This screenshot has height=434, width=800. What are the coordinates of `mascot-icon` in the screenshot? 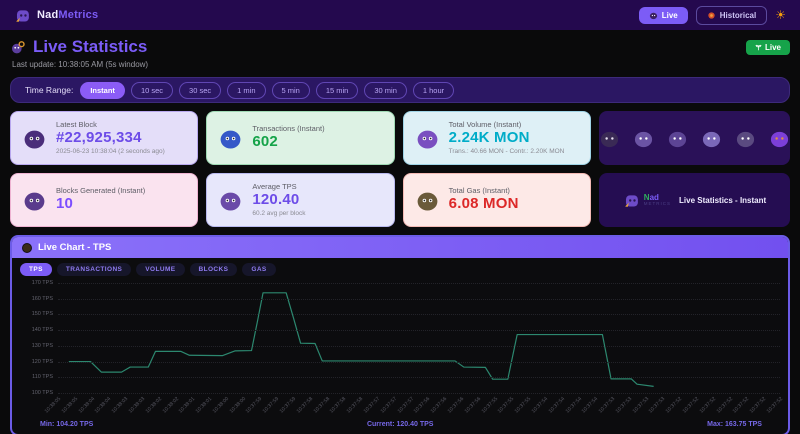 It's located at (653, 15).